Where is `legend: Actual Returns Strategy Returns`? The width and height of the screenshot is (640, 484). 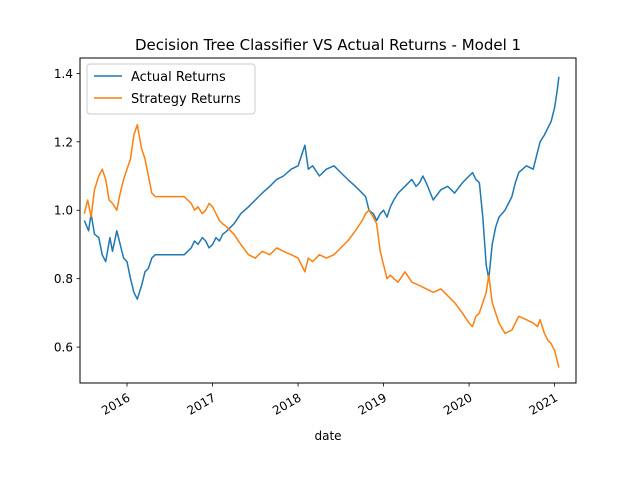
legend: Actual Returns Strategy Returns is located at coordinates (171, 89).